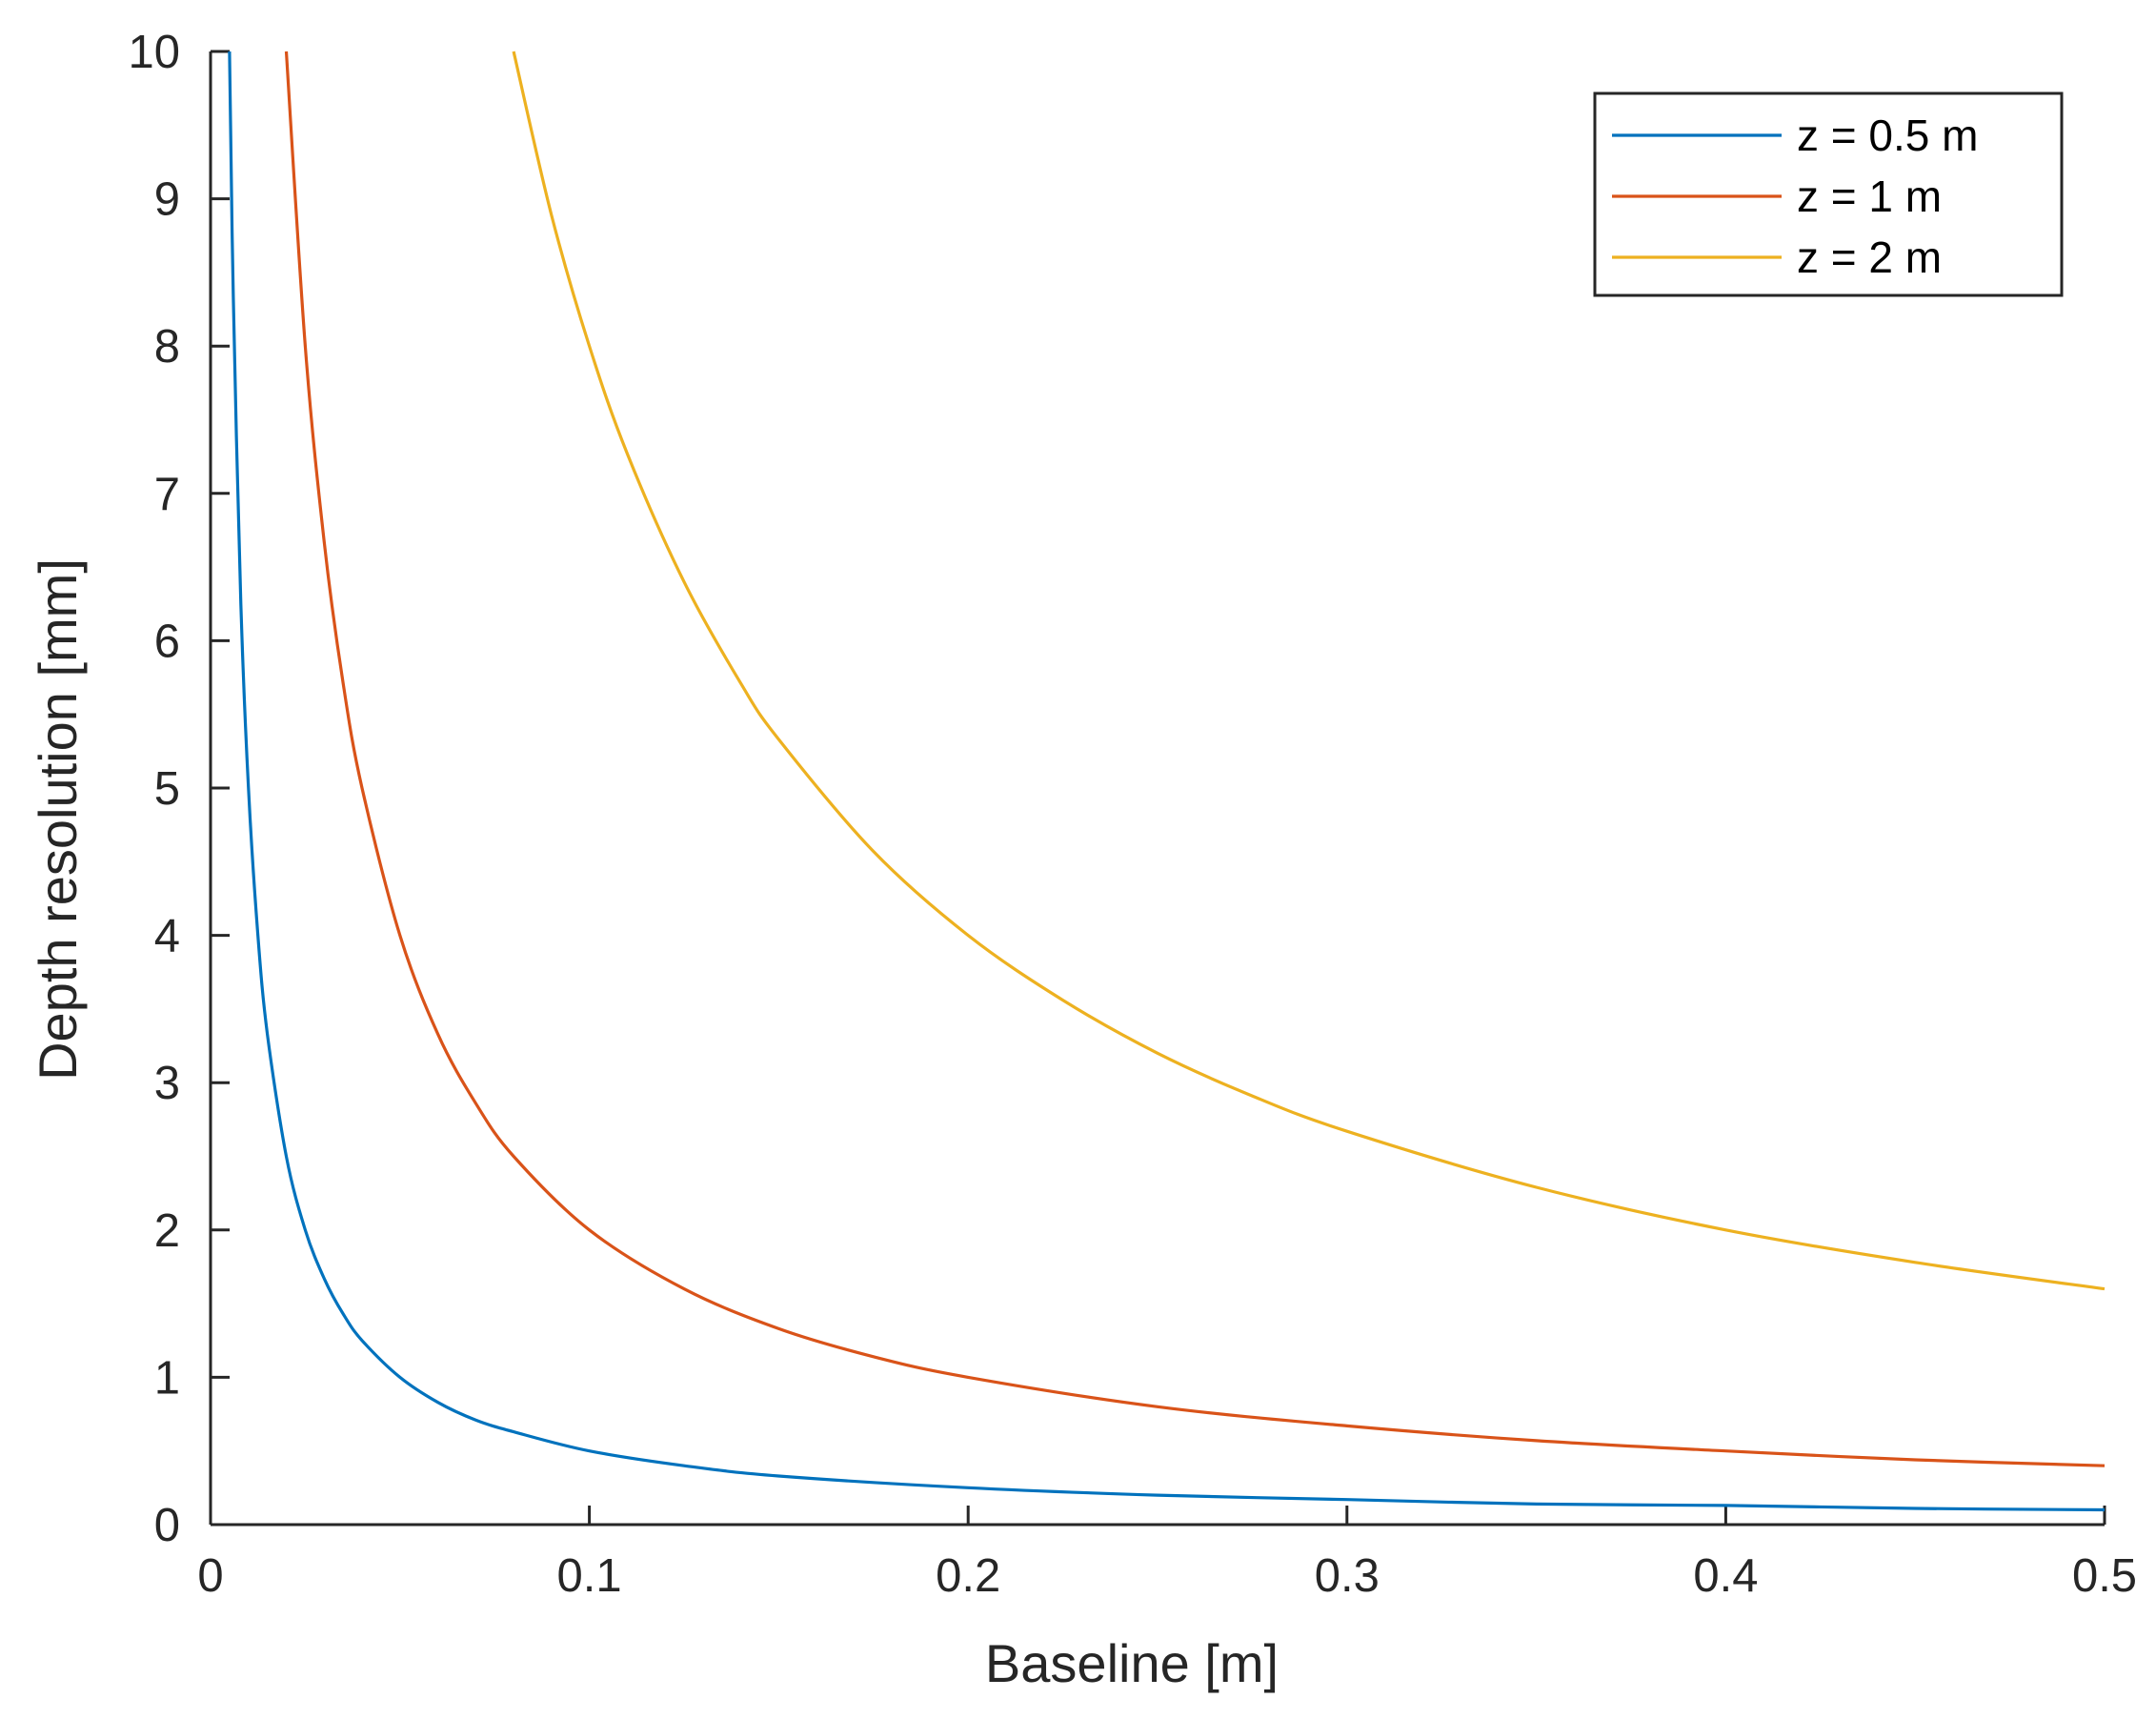  Describe the element at coordinates (167, 494) in the screenshot. I see `y-tick-label: 7` at that location.